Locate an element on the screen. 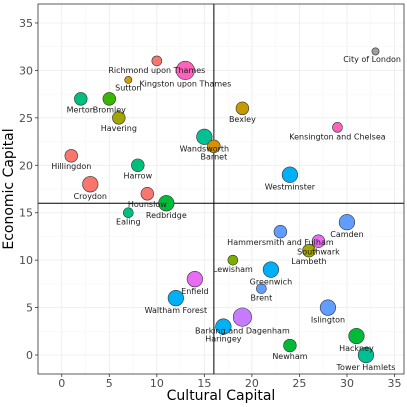  bubble-islington is located at coordinates (328, 307).